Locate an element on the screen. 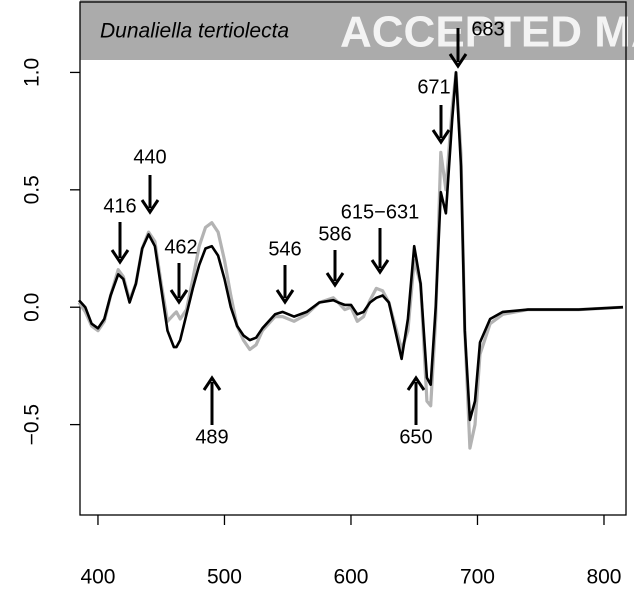 This screenshot has height=592, width=634. y-tick-label: −0.5 is located at coordinates (32, 424).